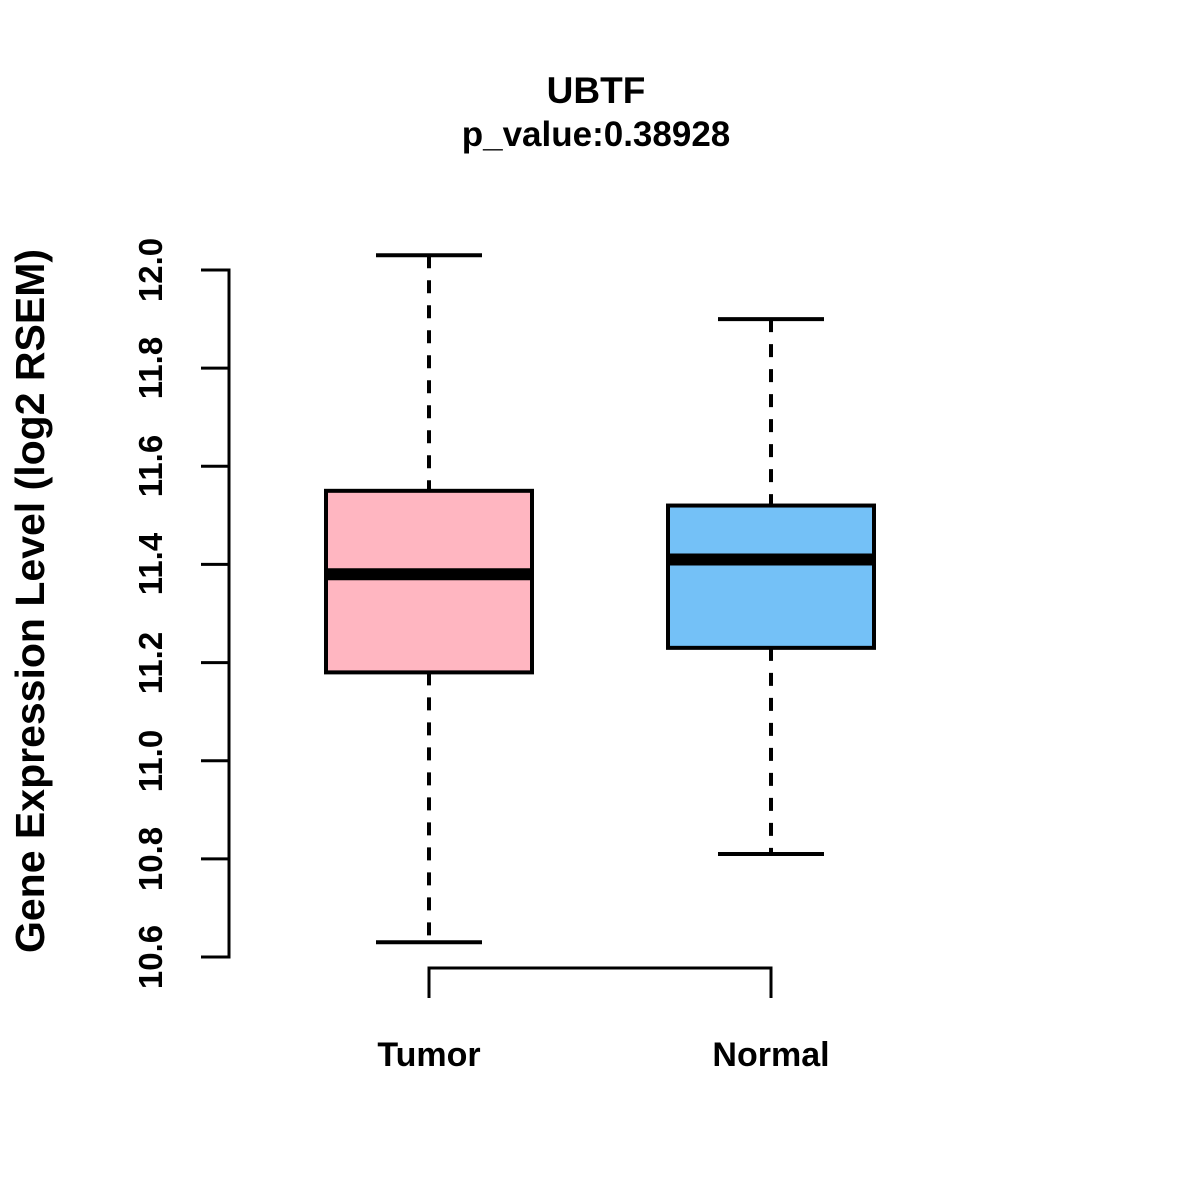 The height and width of the screenshot is (1200, 1200). Describe the element at coordinates (429, 1055) in the screenshot. I see `x-category-label-tumor: Tumor` at that location.